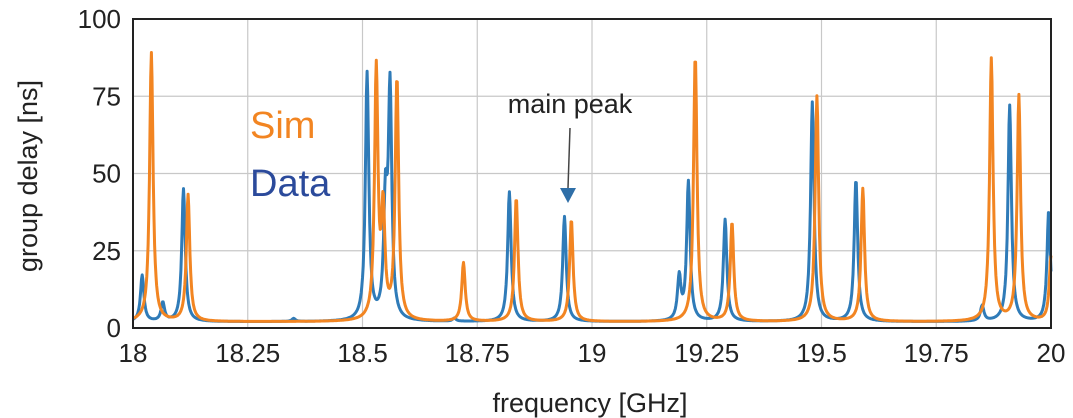 This screenshot has height=418, width=1073. I want to click on x-tick-label: 18, so click(133, 353).